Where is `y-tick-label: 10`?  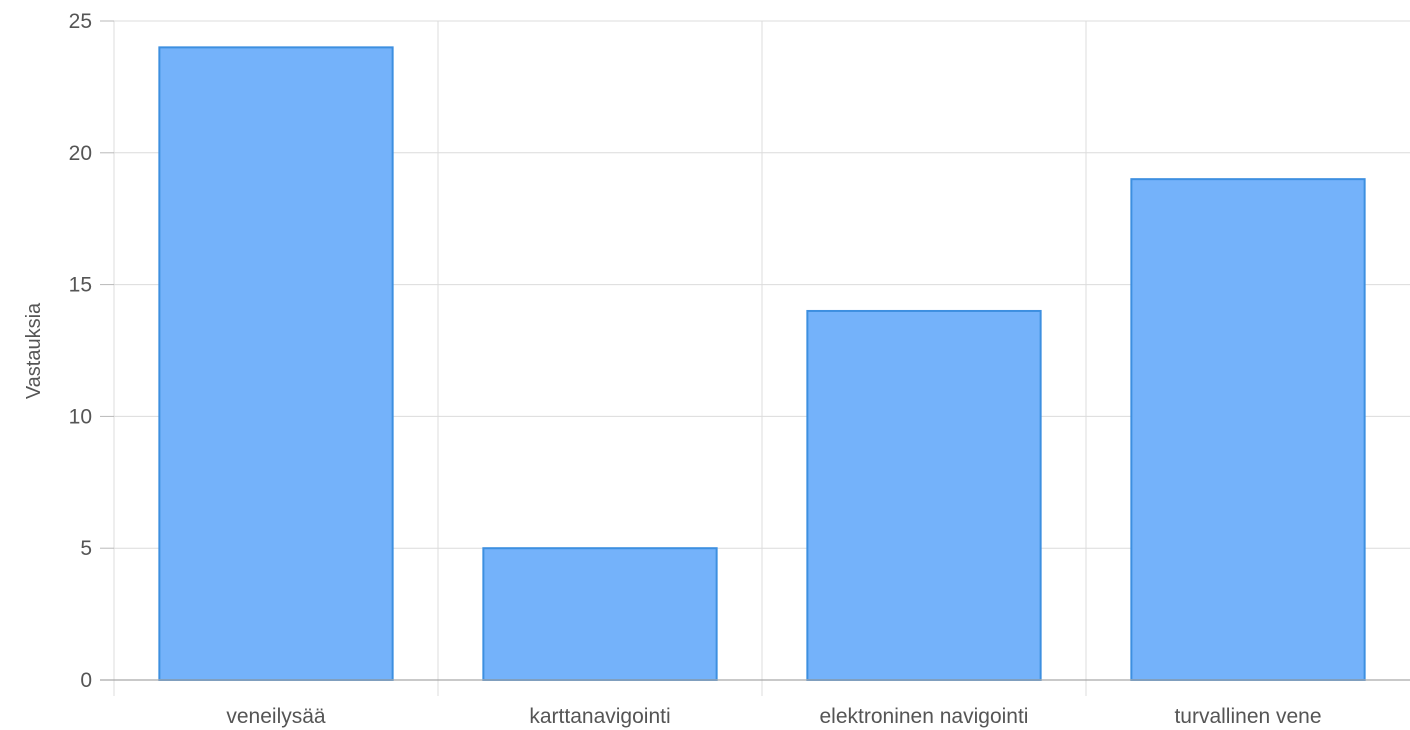
y-tick-label: 10 is located at coordinates (80, 416).